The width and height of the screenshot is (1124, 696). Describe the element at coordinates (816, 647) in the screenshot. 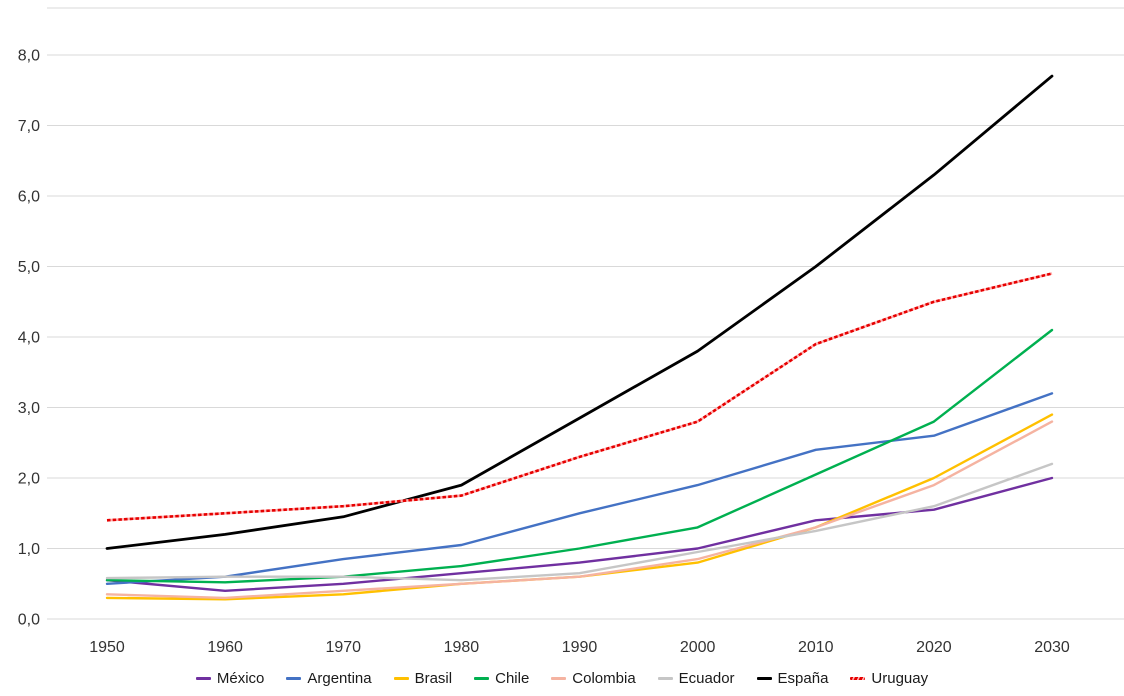

I see `x-axis-tick-label: 2010` at that location.